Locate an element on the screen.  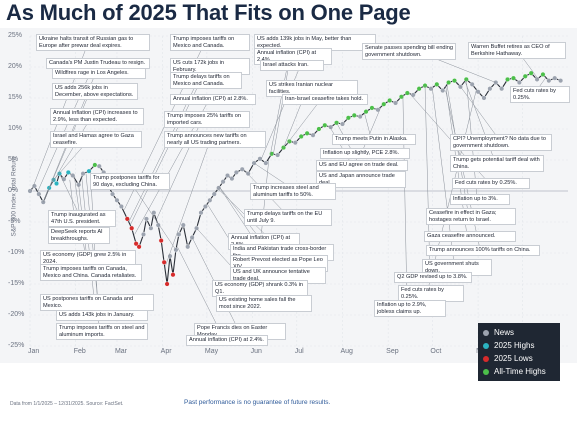
annotation-note: DeepSeek reports AI breakthroughs. is located at coordinates (79, 236).